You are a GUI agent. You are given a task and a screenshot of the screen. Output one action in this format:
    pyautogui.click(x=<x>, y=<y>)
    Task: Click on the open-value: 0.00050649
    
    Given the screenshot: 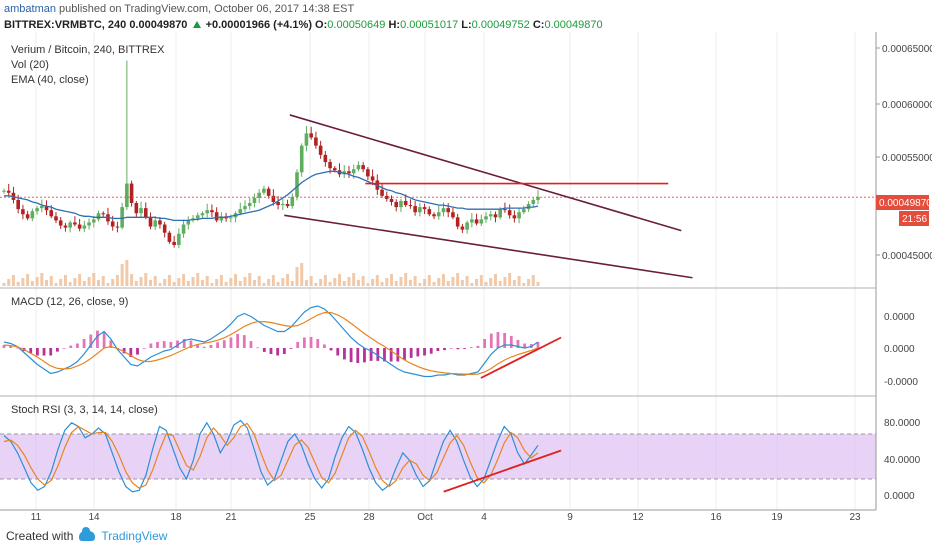 What is the action you would take?
    pyautogui.click(x=356, y=25)
    